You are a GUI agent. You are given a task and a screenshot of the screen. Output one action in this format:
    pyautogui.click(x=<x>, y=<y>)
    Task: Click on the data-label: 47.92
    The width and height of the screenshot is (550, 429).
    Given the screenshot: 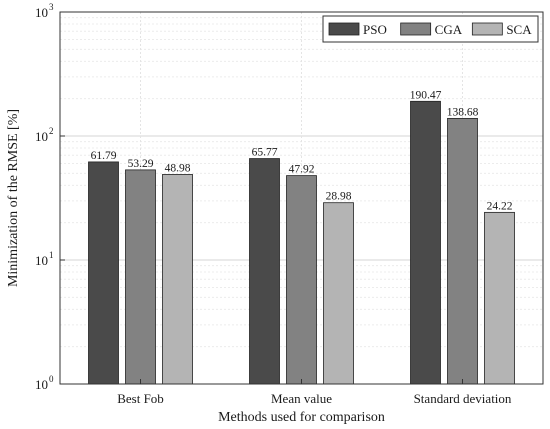 What is the action you would take?
    pyautogui.click(x=302, y=170)
    